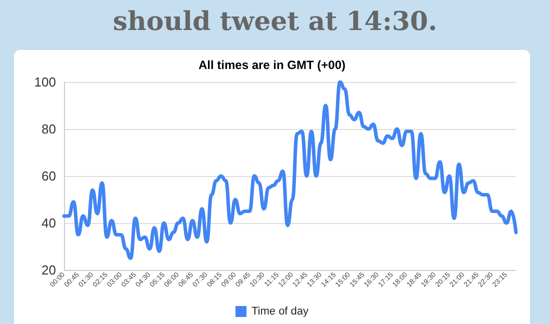 The width and height of the screenshot is (550, 324). What do you see at coordinates (280, 312) in the screenshot?
I see `legend-label: Time of day` at bounding box center [280, 312].